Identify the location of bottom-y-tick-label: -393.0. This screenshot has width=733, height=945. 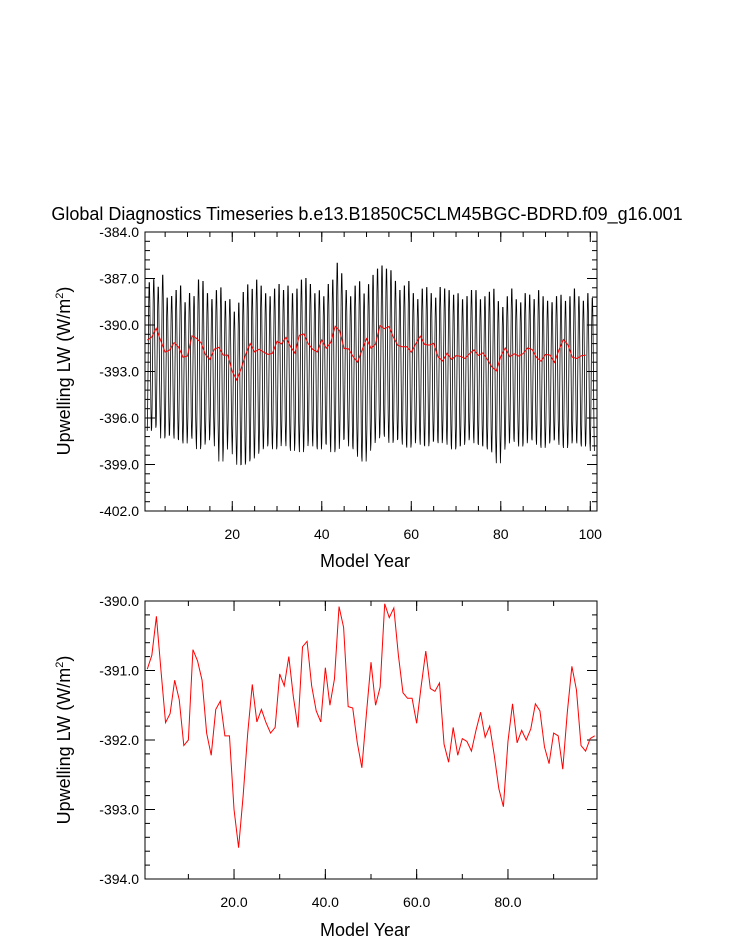
(119, 810).